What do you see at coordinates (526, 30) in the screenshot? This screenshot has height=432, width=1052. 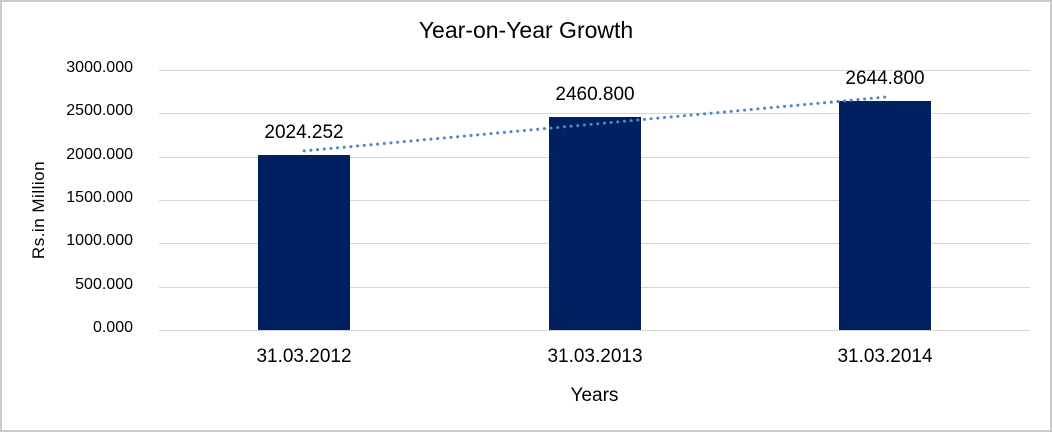 I see `chart-title: Year-on-Year Growth` at bounding box center [526, 30].